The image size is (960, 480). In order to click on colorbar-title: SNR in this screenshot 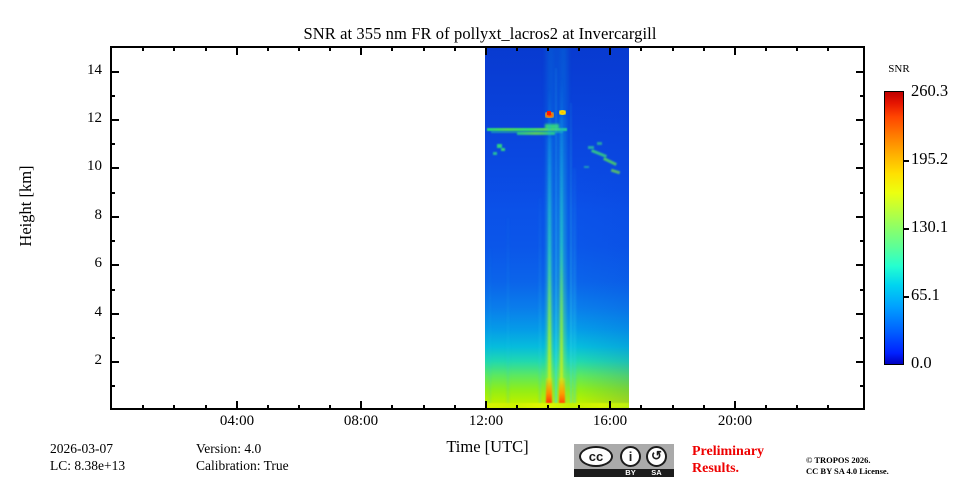, I will do `click(899, 69)`.